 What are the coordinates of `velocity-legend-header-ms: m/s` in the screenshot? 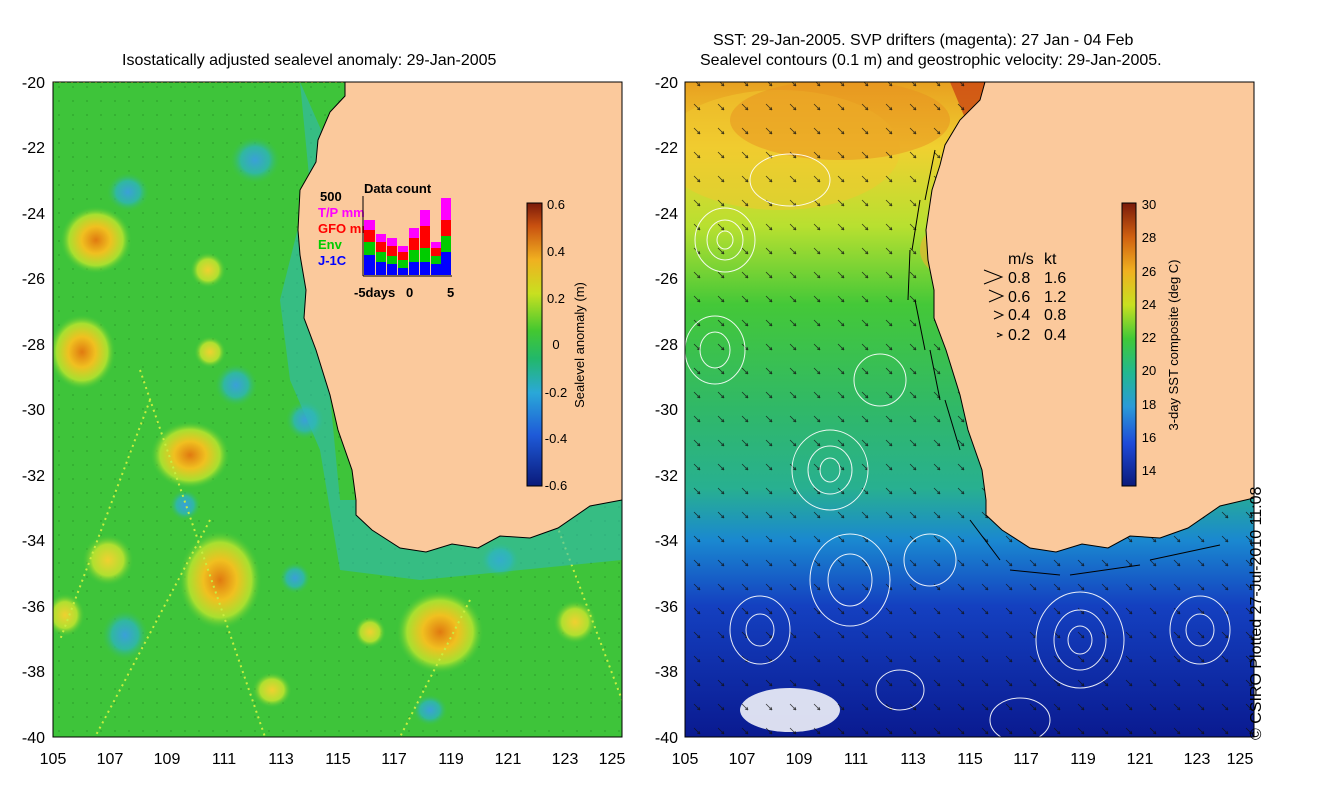 It's located at (1021, 259).